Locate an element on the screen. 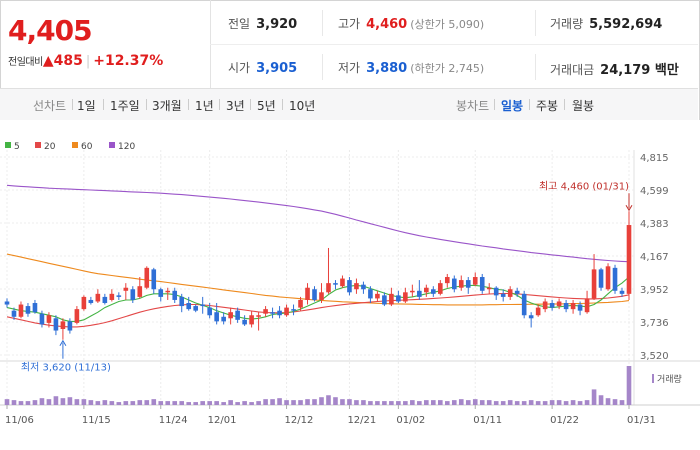  x-tick-label: 11/24 is located at coordinates (173, 420).